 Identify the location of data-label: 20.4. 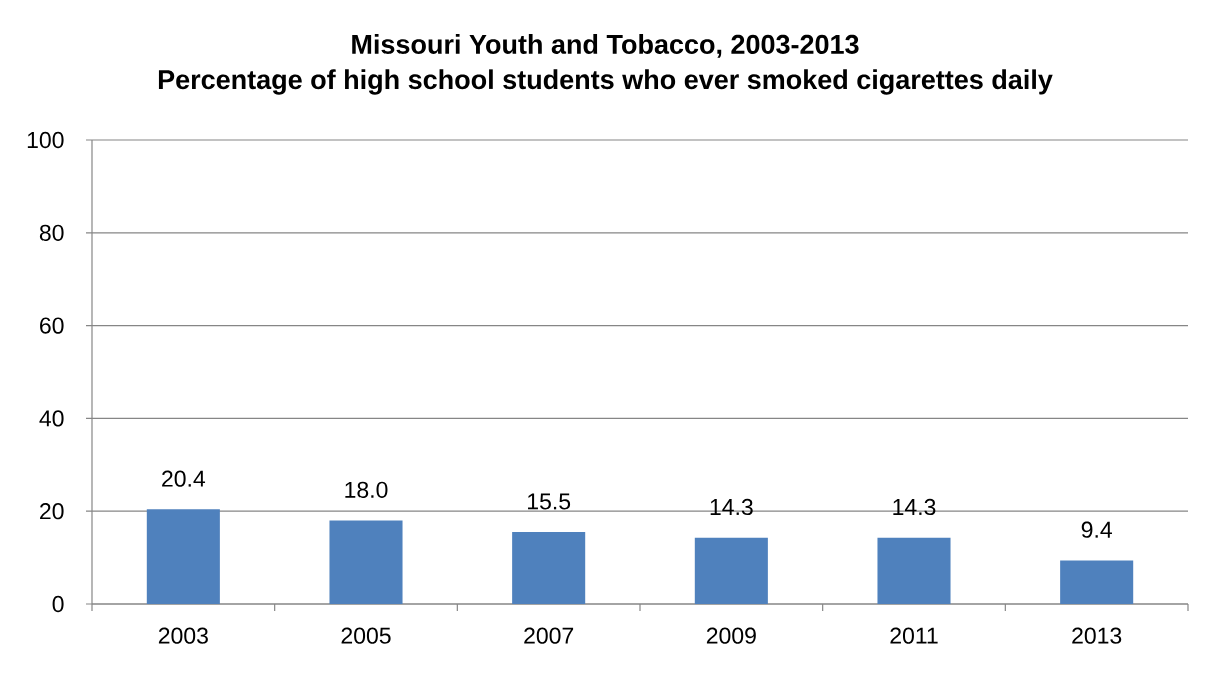
(184, 478).